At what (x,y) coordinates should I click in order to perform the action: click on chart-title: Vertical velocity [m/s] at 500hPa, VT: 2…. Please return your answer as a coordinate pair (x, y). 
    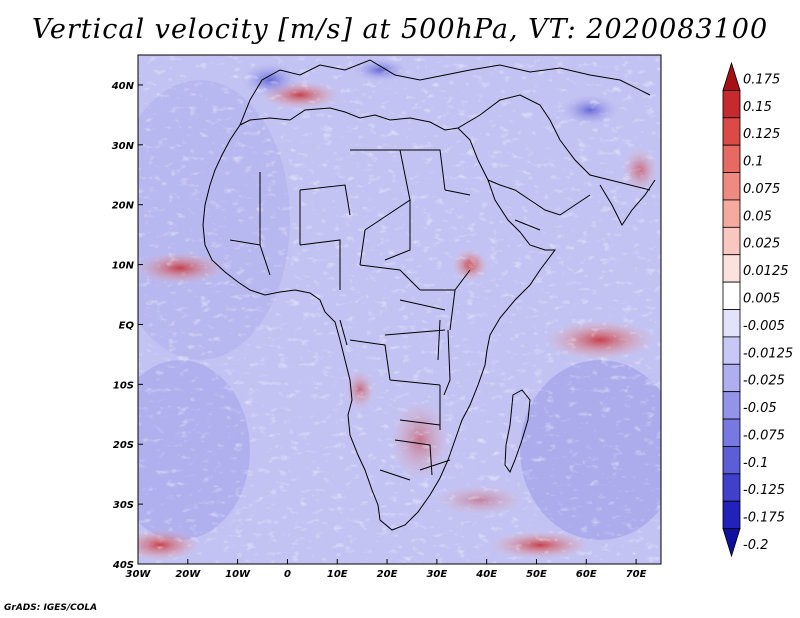
    Looking at the image, I should click on (400, 29).